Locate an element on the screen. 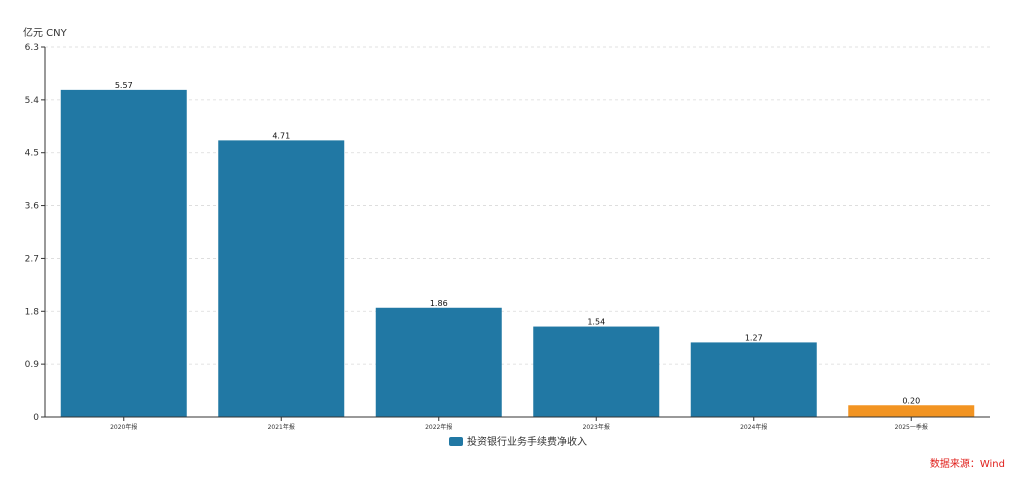  x-tick-label: 2021年报 is located at coordinates (281, 427).